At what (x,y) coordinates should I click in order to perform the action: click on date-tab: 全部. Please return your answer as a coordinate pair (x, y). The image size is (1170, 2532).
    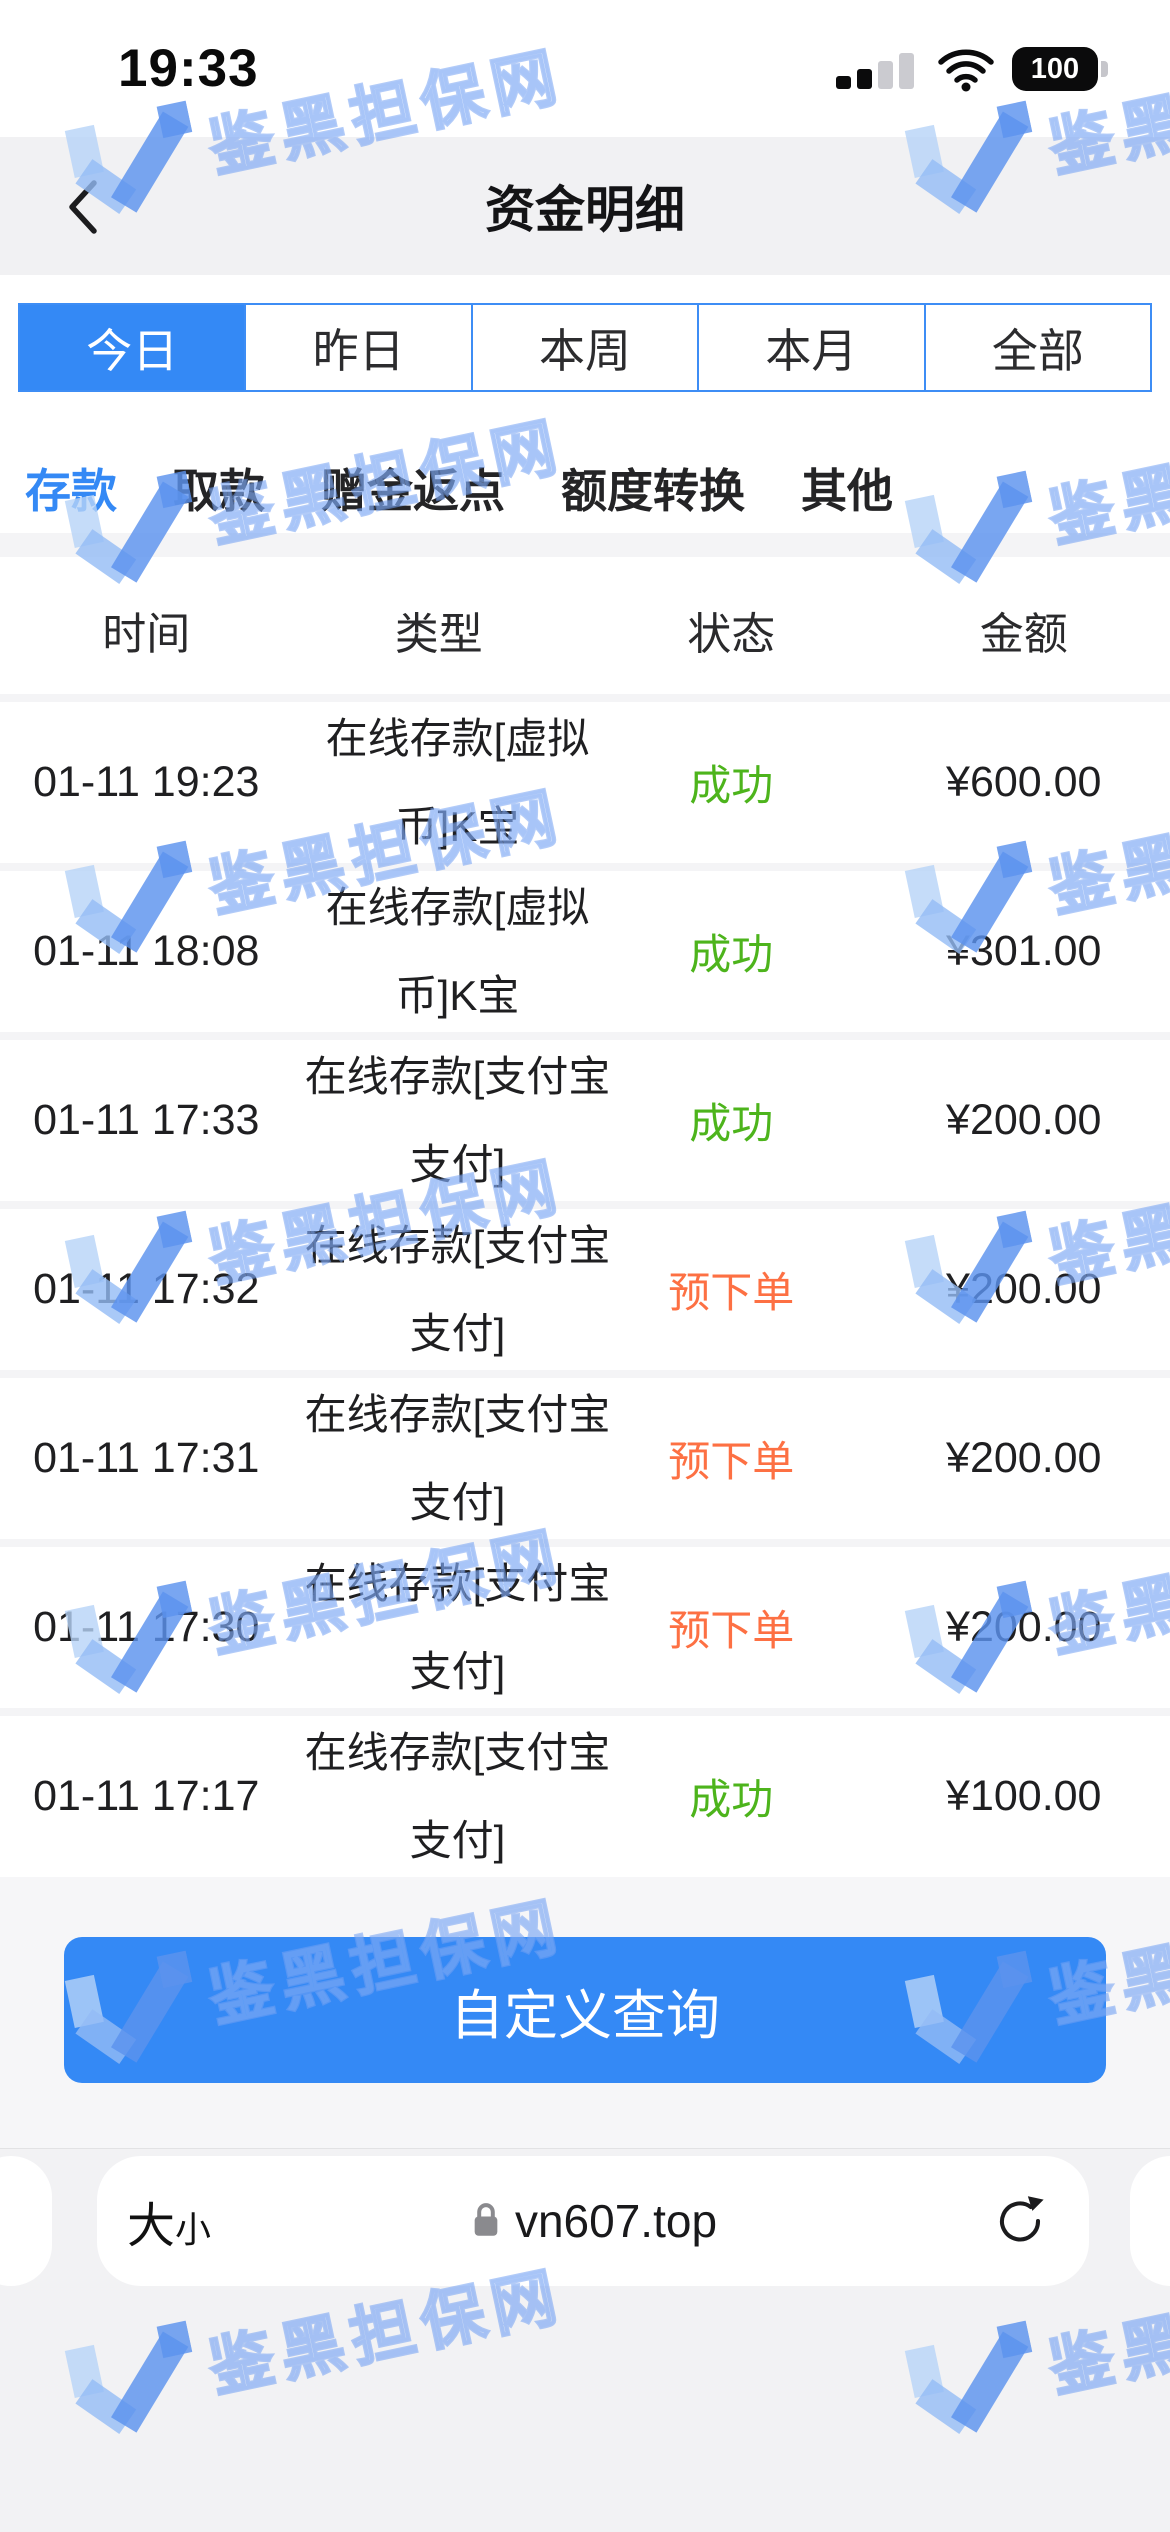
    Looking at the image, I should click on (1037, 347).